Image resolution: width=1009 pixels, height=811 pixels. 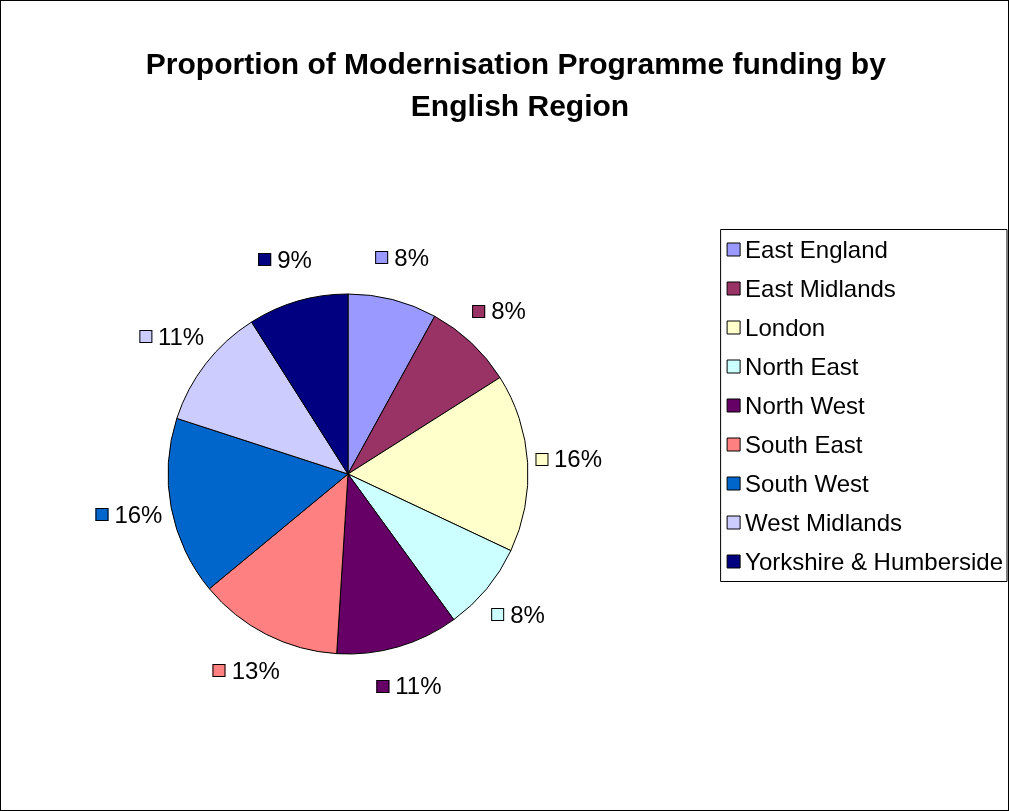 What do you see at coordinates (816, 249) in the screenshot?
I see `legend-label: East England` at bounding box center [816, 249].